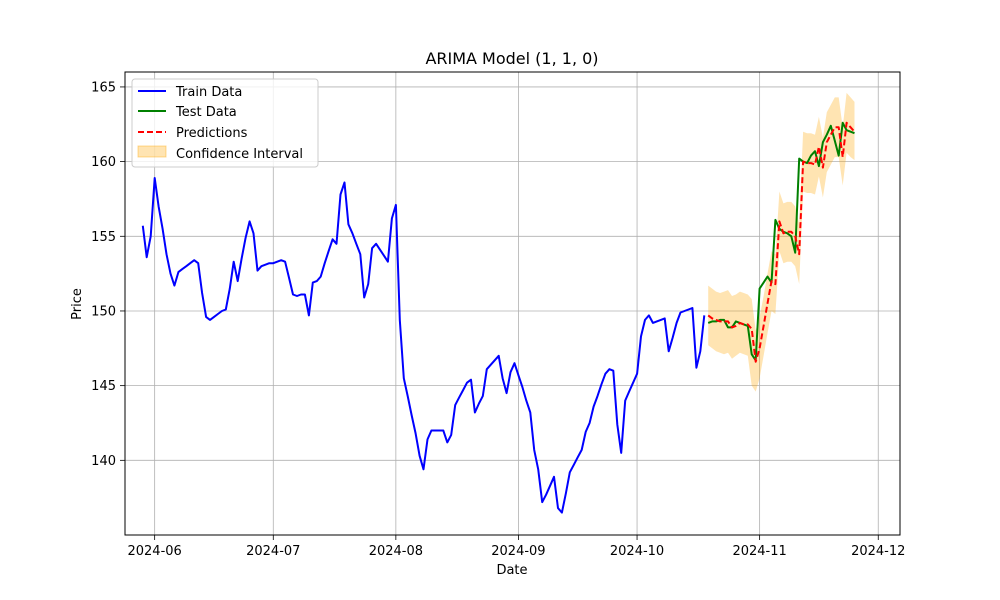 The height and width of the screenshot is (600, 1000). I want to click on legend-label-confidence-interval: Confidence Interval, so click(239, 154).